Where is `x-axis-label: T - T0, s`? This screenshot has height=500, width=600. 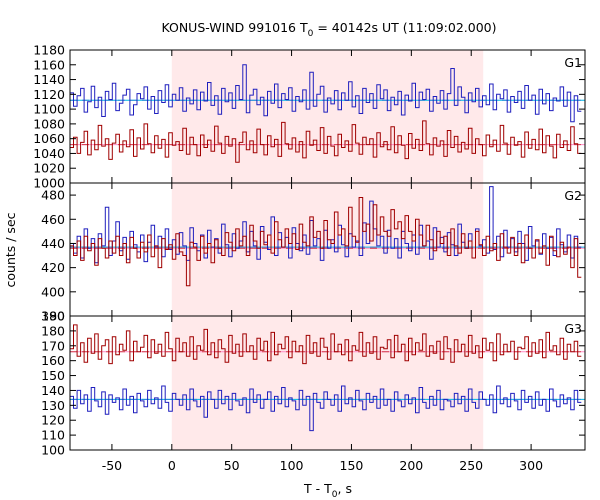 x-axis-label: T - T0, s is located at coordinates (327, 490).